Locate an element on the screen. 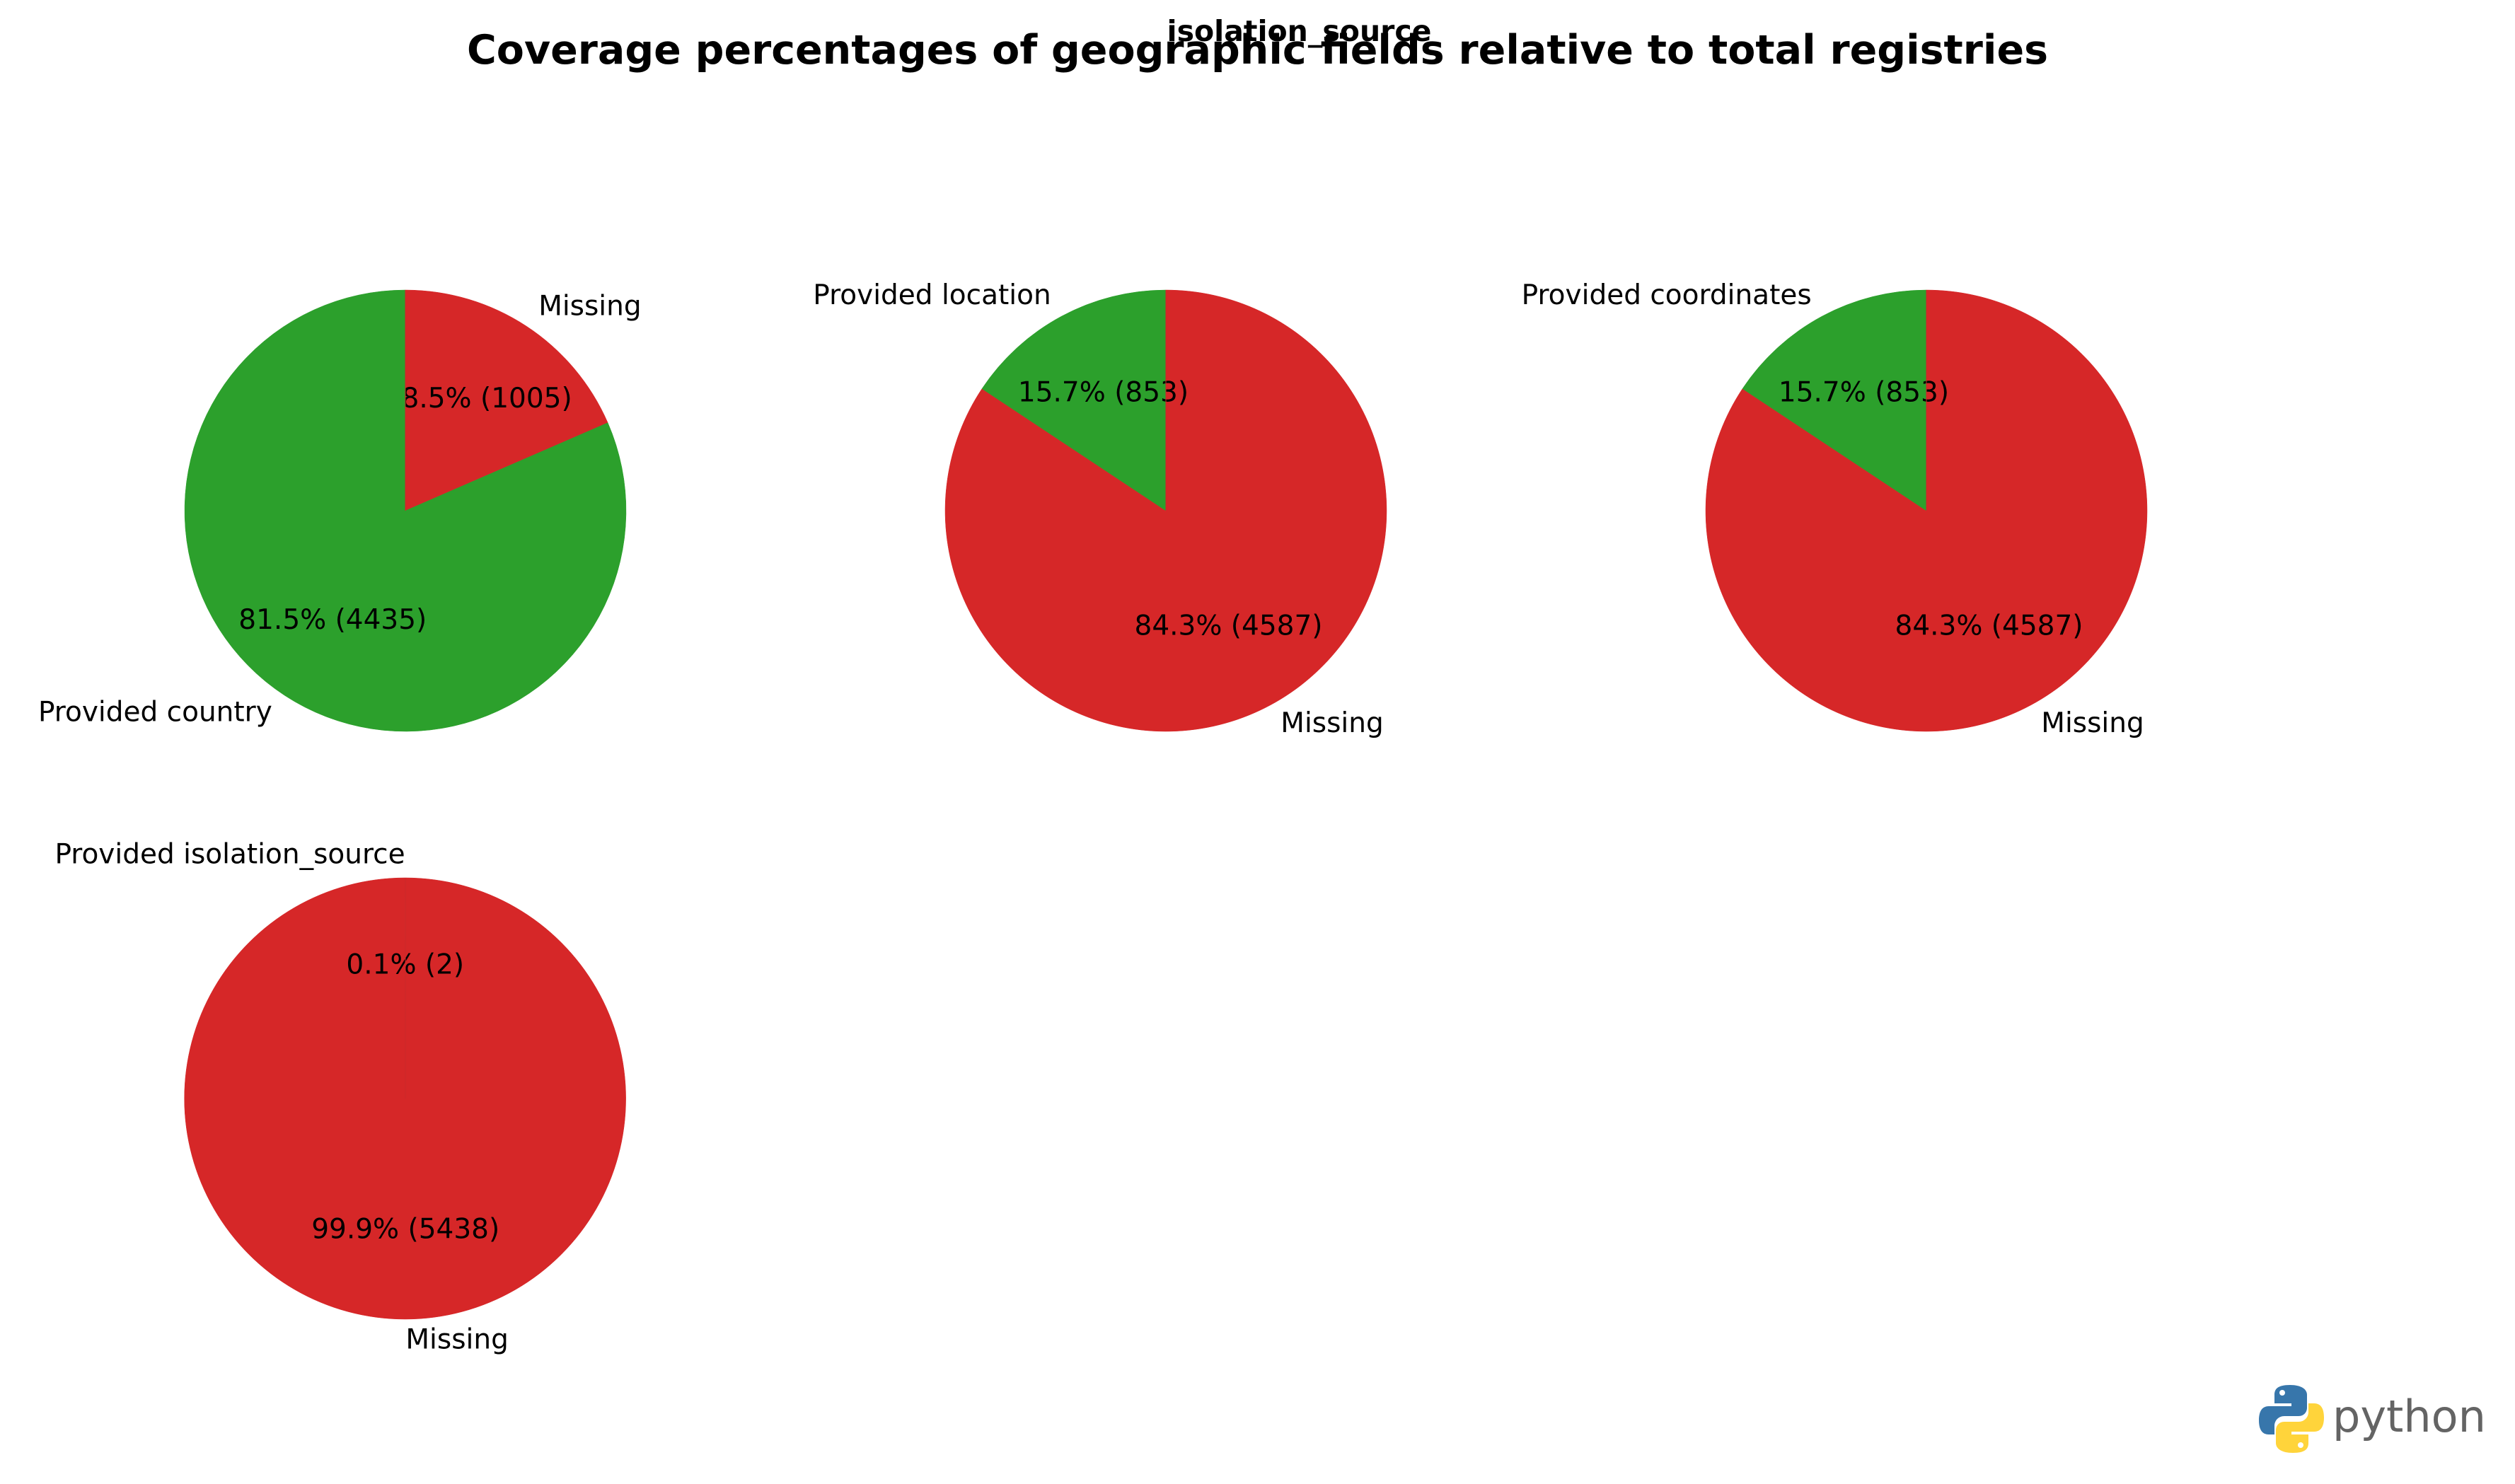 The image size is (2515, 1484). slice-label-coordinates-1: Provided coordinates is located at coordinates (1667, 295).